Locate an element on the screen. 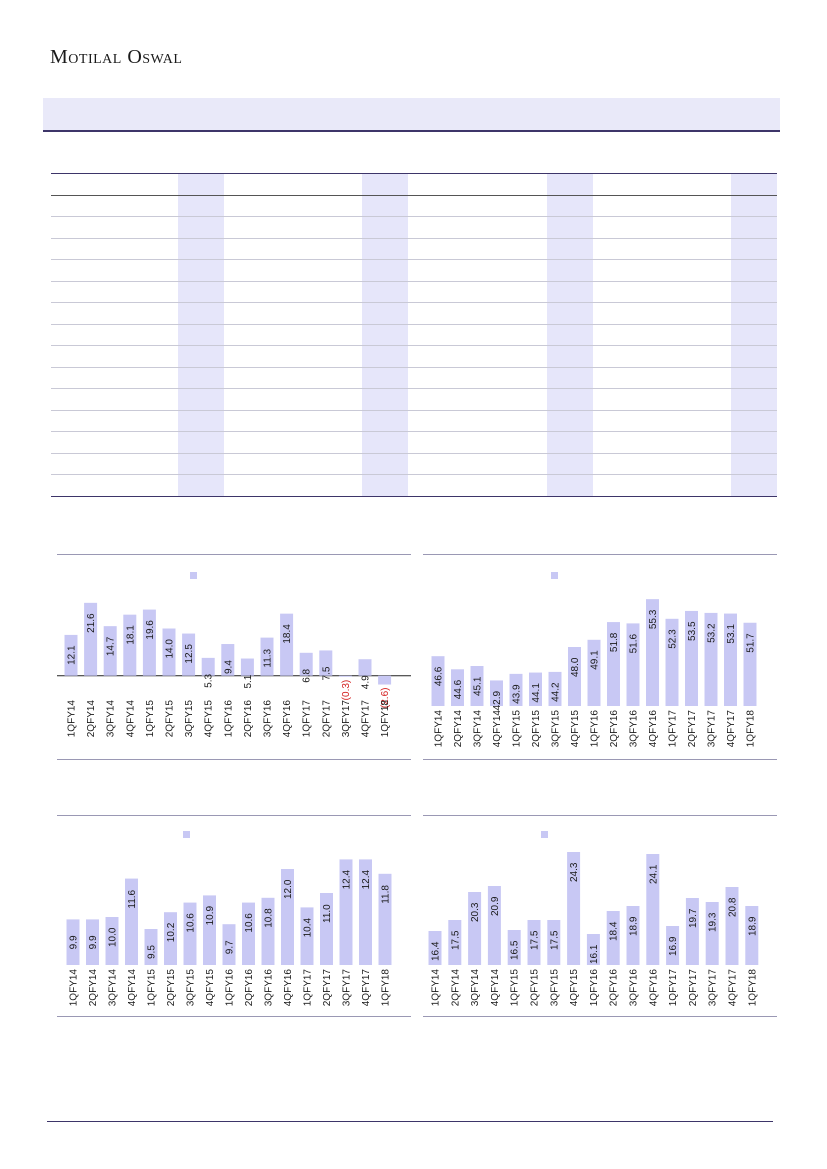 Image resolution: width=827 pixels, height=1169 pixels. data-label-1QFY14: 12.1 is located at coordinates (72, 655).